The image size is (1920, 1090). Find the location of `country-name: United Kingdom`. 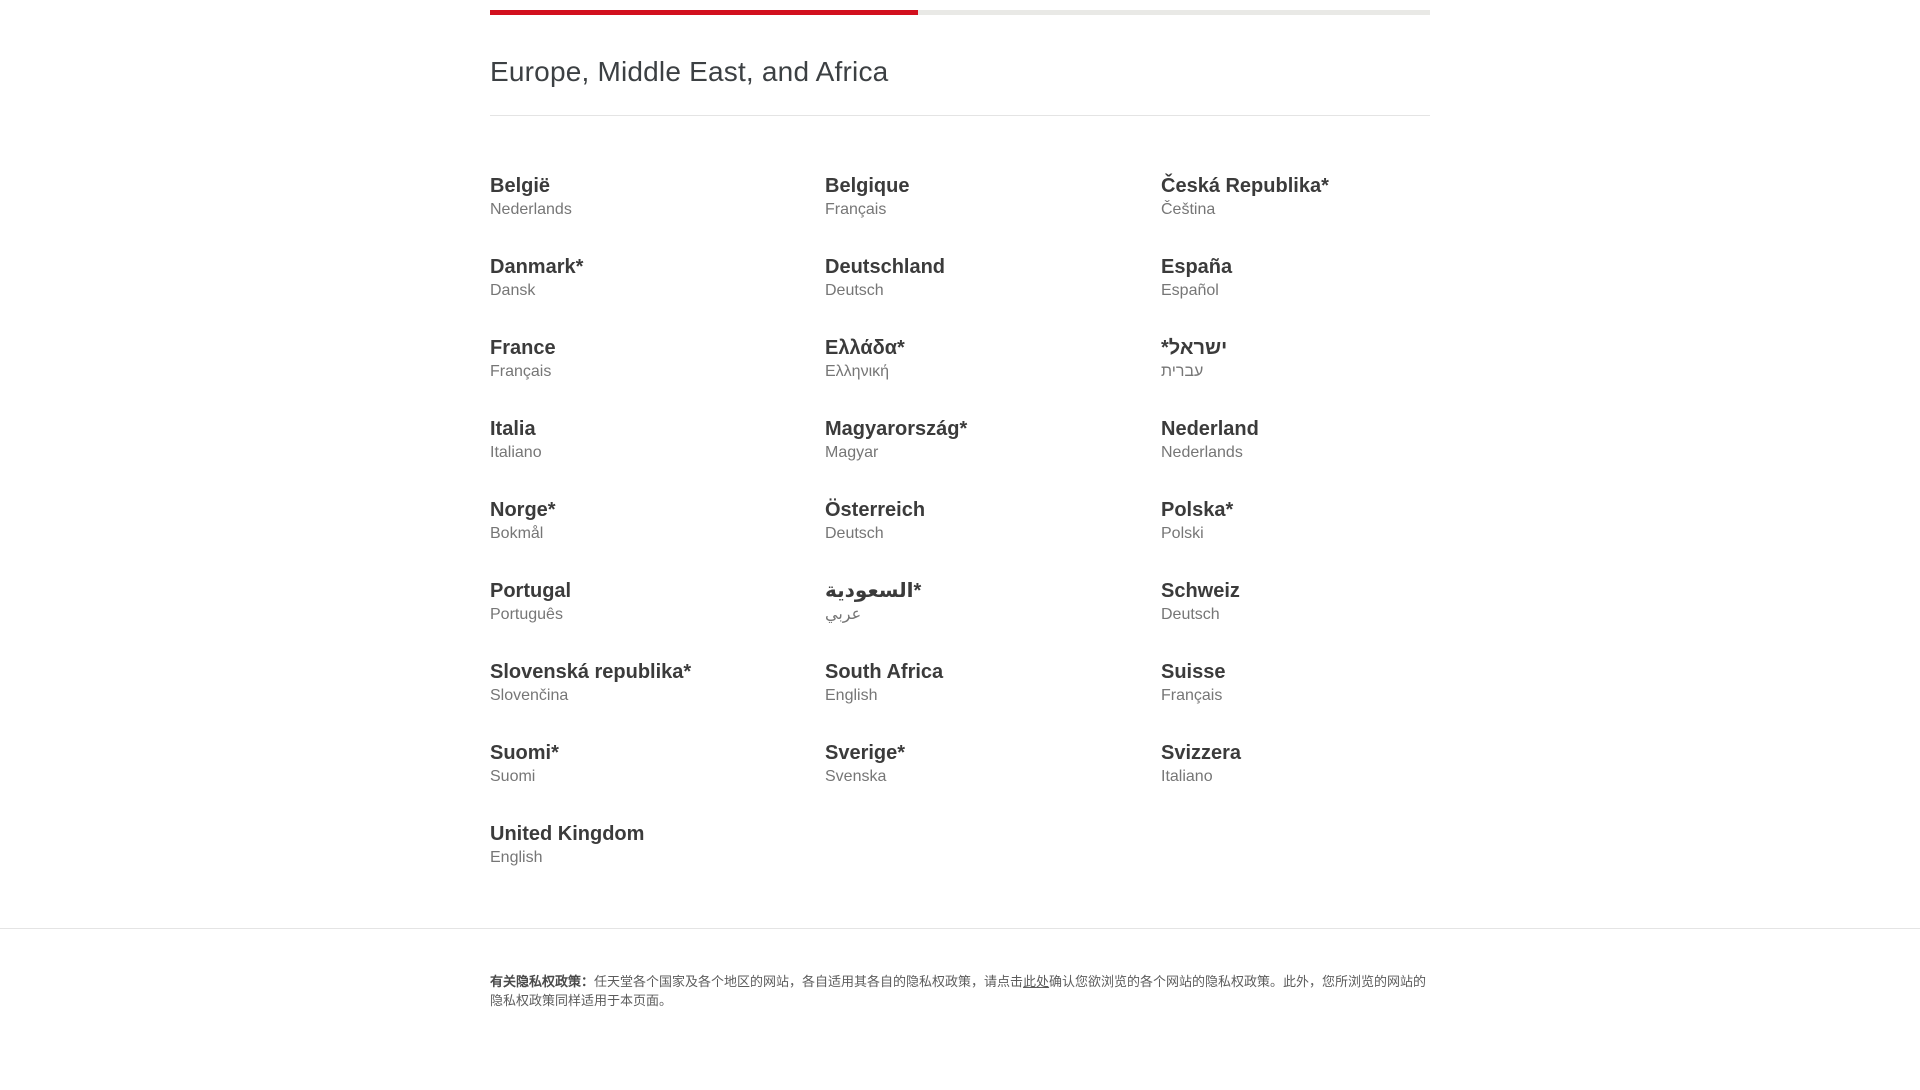

country-name: United Kingdom is located at coordinates (567, 834).